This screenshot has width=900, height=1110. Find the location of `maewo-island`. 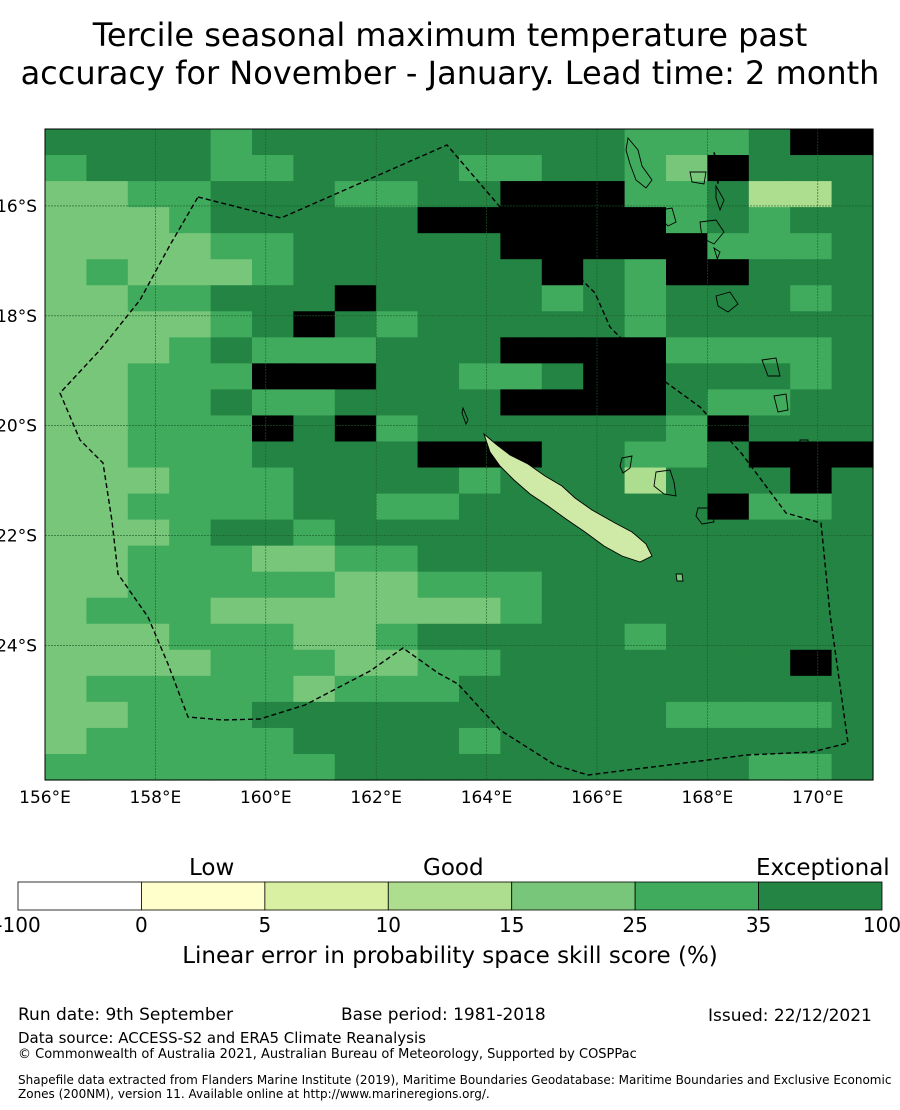

maewo-island is located at coordinates (717, 168).